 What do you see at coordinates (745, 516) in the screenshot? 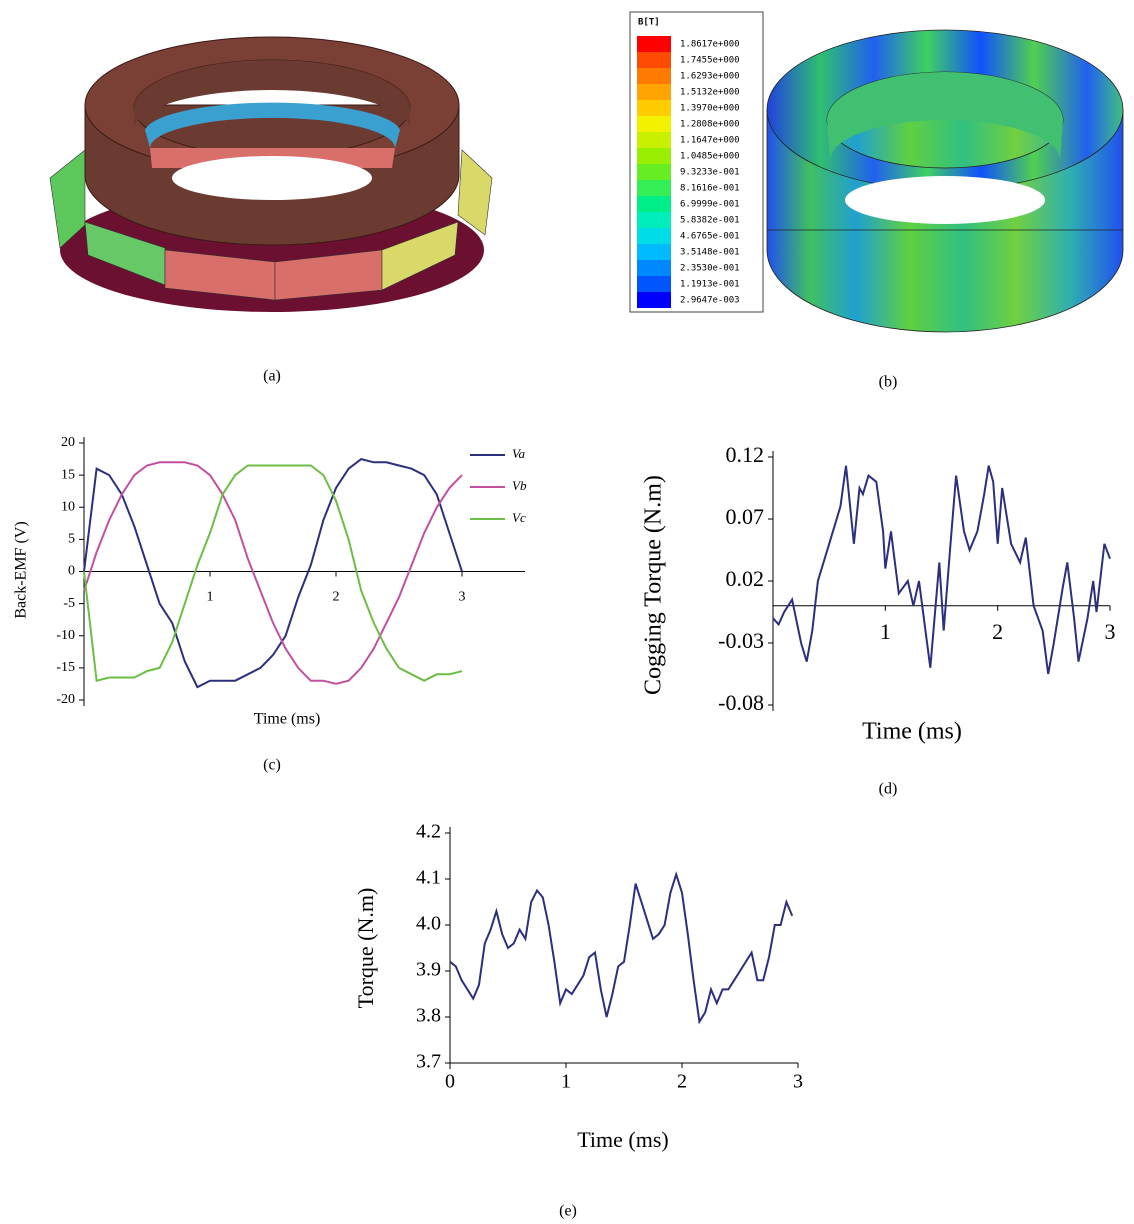
I see `y-tick-label: 0.07` at bounding box center [745, 516].